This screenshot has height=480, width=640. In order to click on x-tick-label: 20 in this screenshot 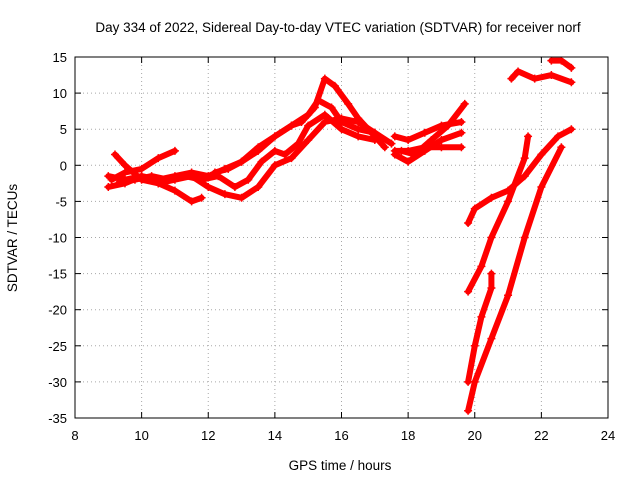, I will do `click(475, 435)`.